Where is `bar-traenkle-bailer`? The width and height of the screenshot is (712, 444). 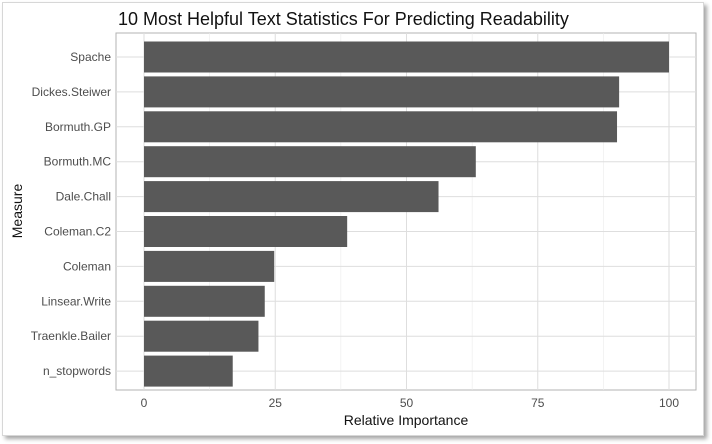
bar-traenkle-bailer is located at coordinates (201, 336).